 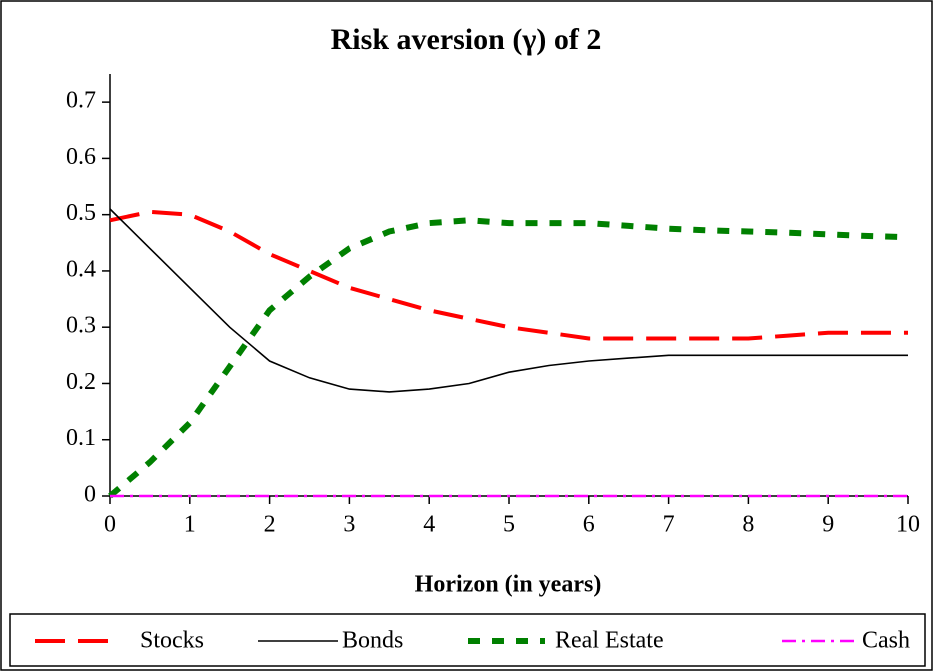 I want to click on legend-label: Cash, so click(x=886, y=641).